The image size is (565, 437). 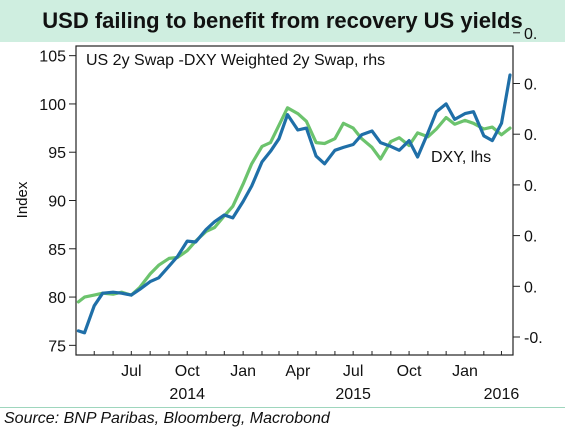 What do you see at coordinates (409, 371) in the screenshot?
I see `x-tick-label-5: Oct` at bounding box center [409, 371].